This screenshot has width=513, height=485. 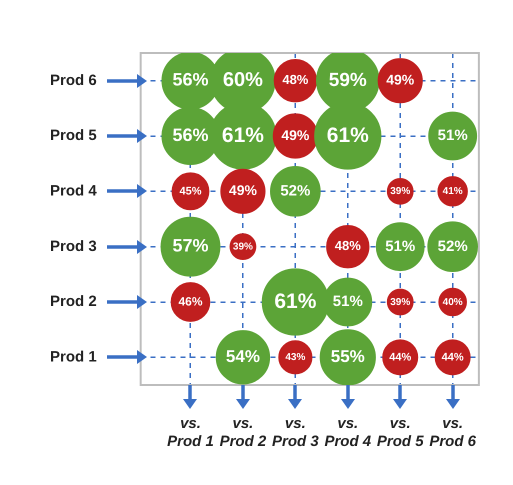 What do you see at coordinates (296, 432) in the screenshot?
I see `x-tick-label: vs. Prod 3` at bounding box center [296, 432].